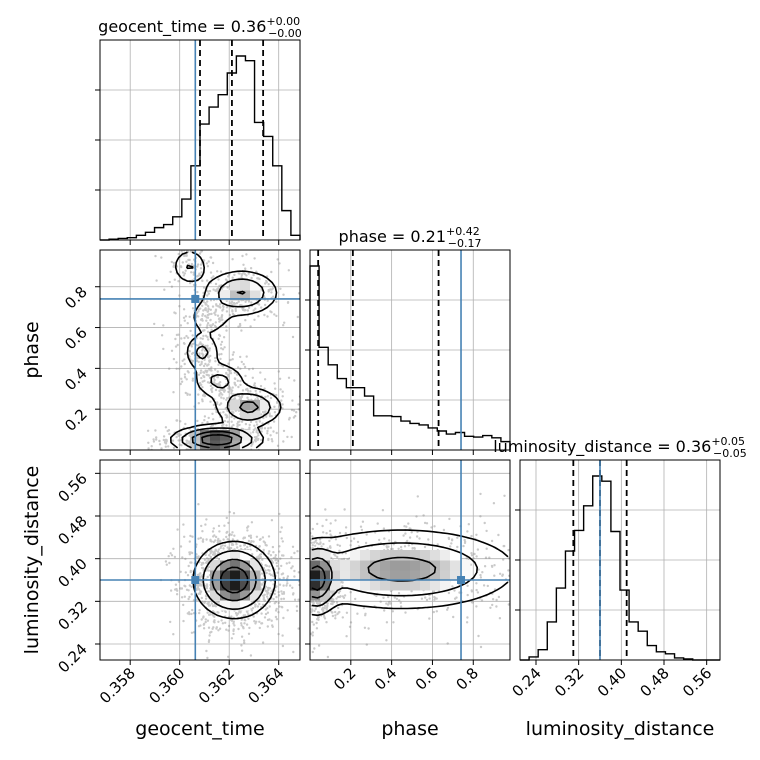  Describe the element at coordinates (654, 682) in the screenshot. I see `x-tick-label: 0.48` at that location.